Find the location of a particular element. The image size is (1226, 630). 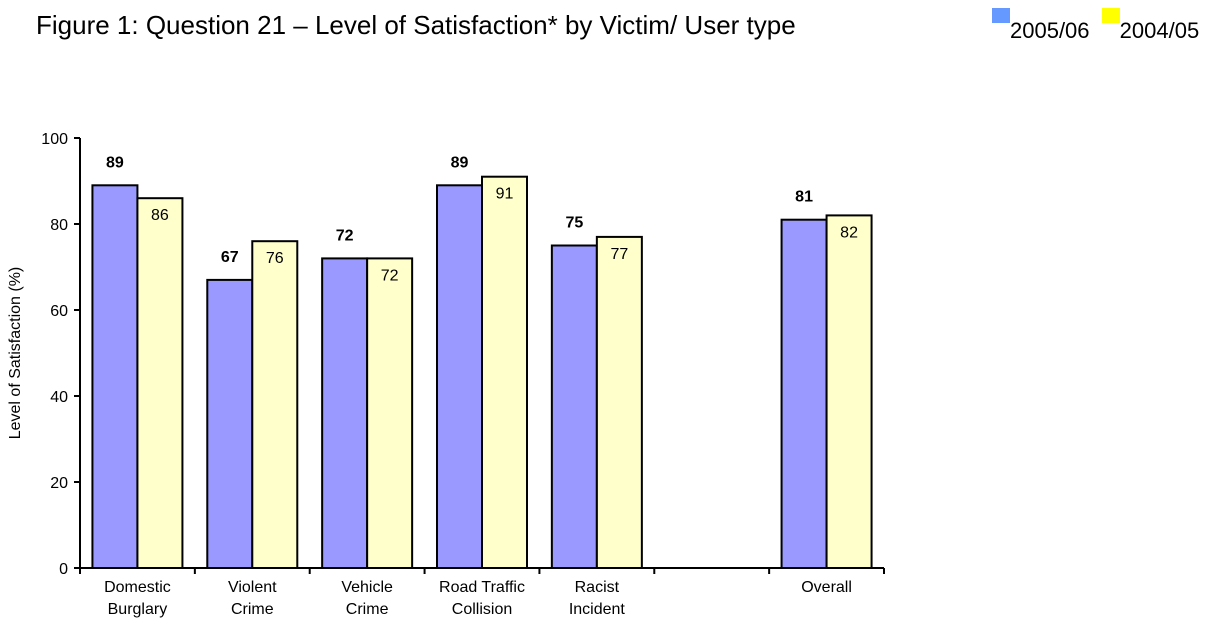

x-tick-label-line: Violent is located at coordinates (252, 587).